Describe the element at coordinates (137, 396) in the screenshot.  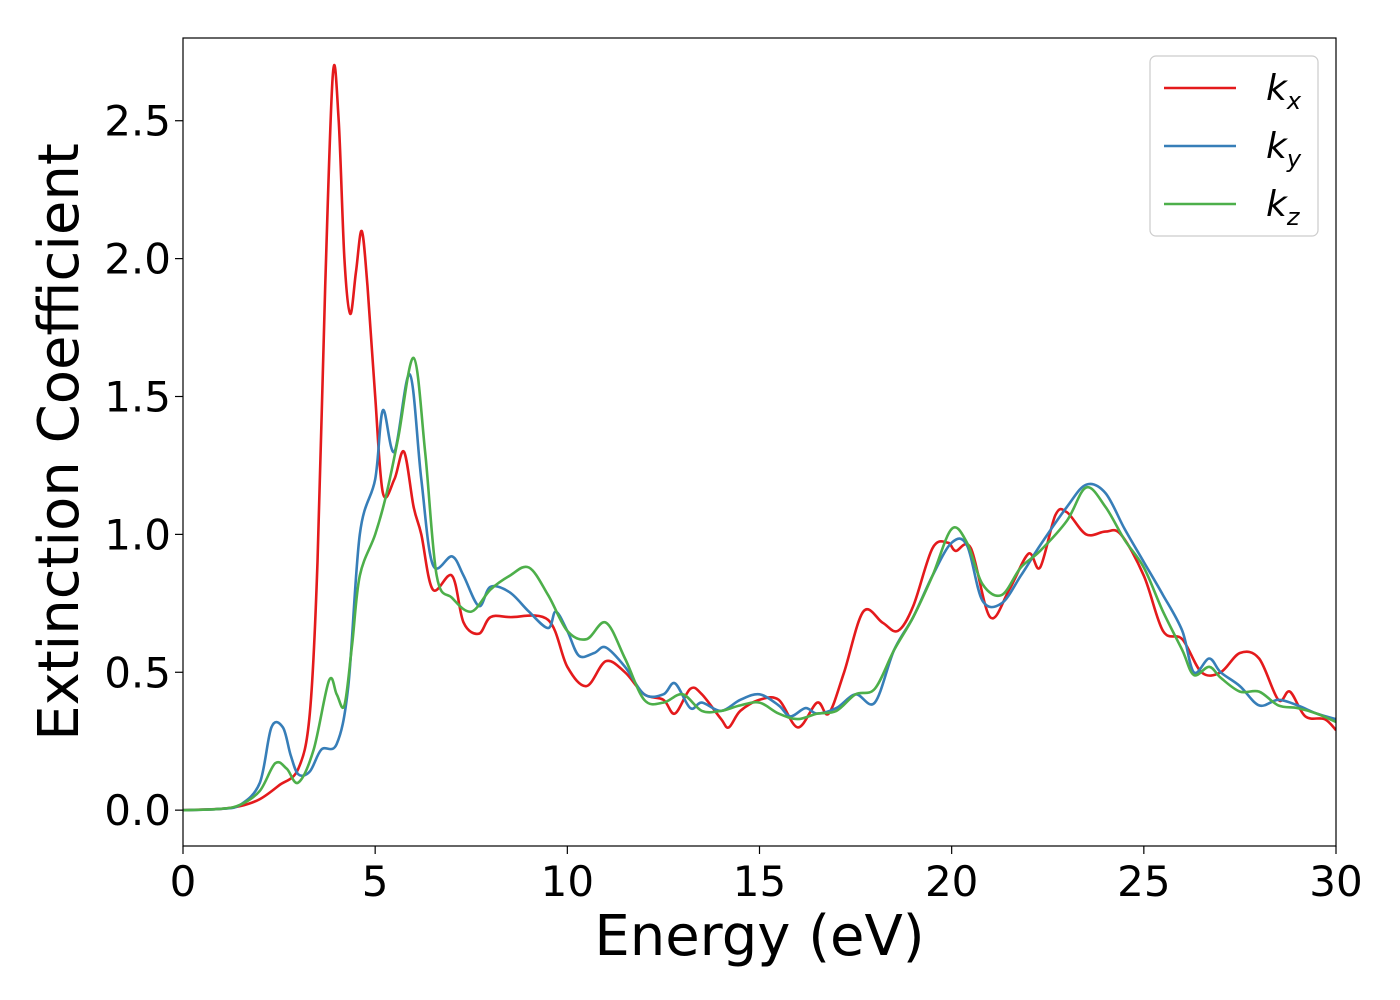
I see `y-tick-label: 1.5` at that location.